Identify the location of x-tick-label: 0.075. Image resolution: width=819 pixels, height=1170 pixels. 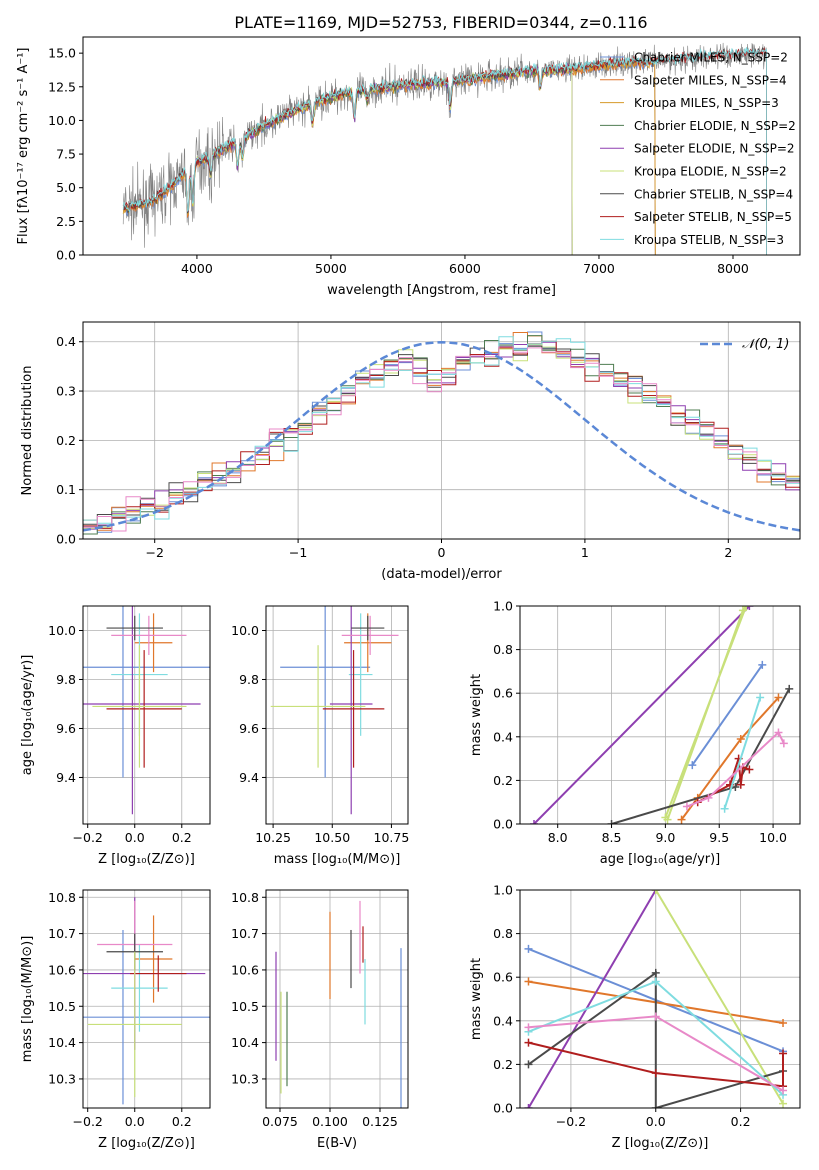
(280, 1121).